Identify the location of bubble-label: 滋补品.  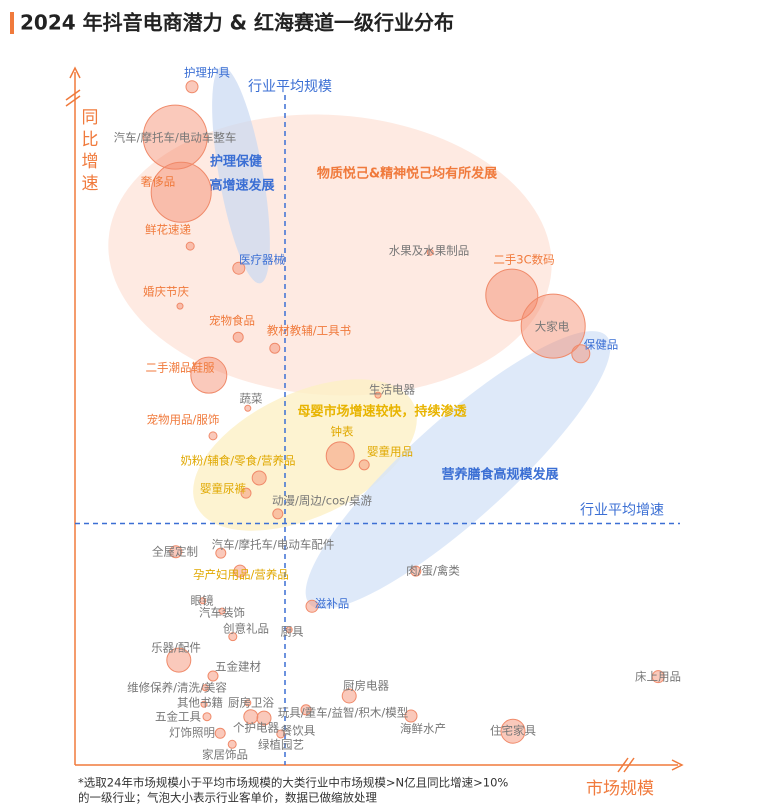
(332, 604).